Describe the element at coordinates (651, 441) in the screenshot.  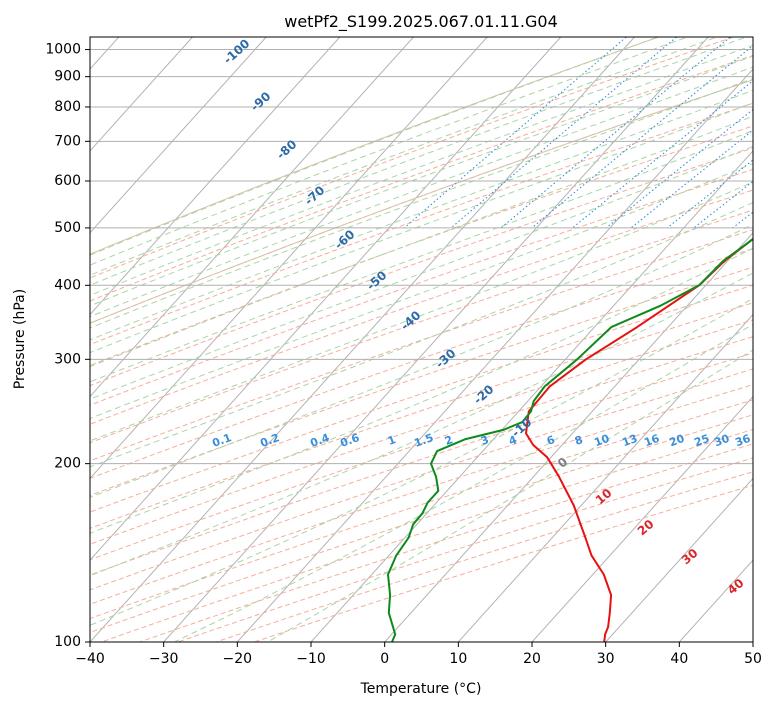
I see `mixing-ratio-label: 16` at that location.